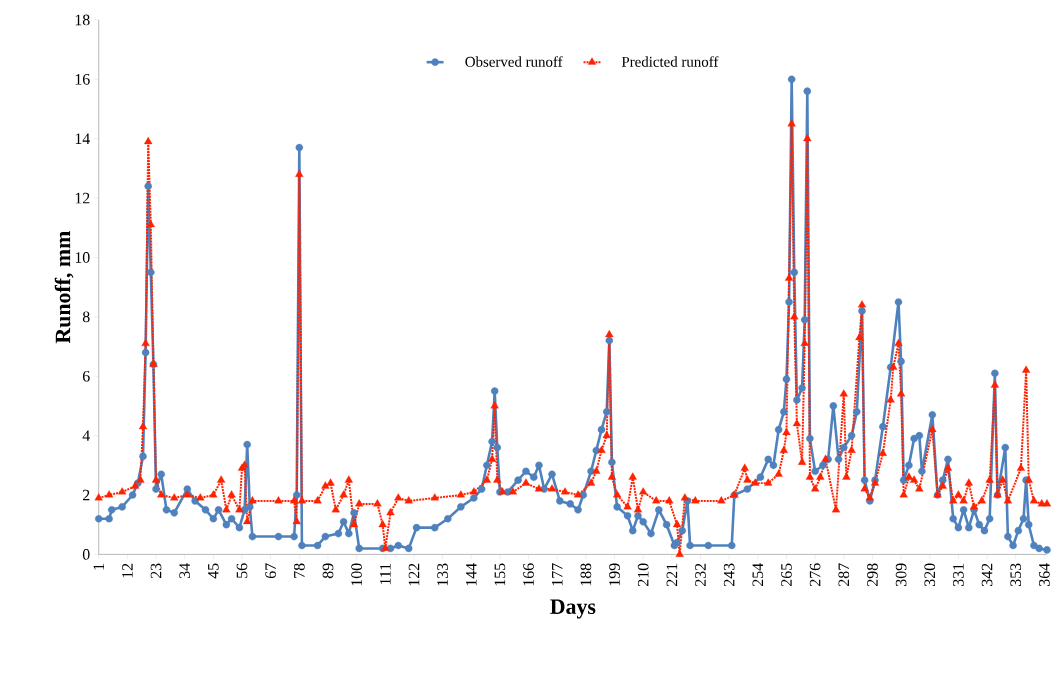  What do you see at coordinates (328, 571) in the screenshot?
I see `x-tick-label: 89` at bounding box center [328, 571].